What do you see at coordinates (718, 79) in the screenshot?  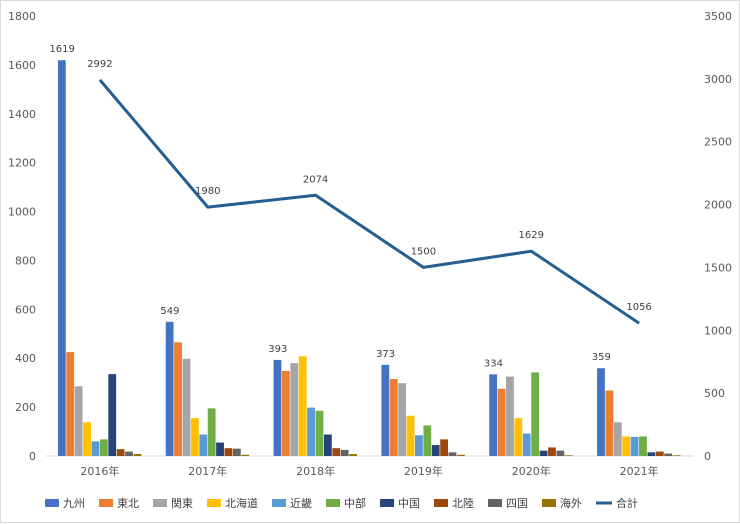 I see `y-right-tick-label: 3000` at bounding box center [718, 79].